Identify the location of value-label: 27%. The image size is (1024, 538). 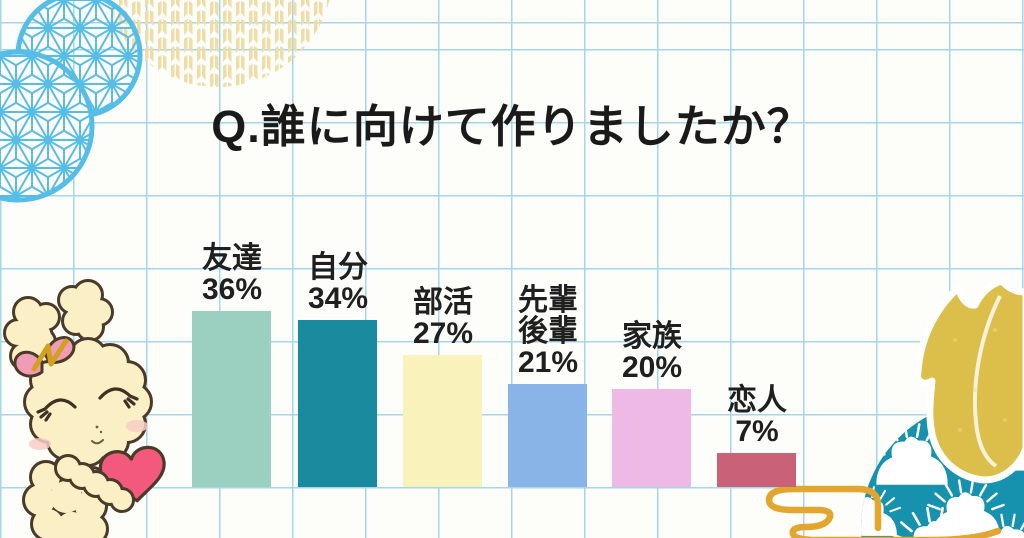
(443, 333).